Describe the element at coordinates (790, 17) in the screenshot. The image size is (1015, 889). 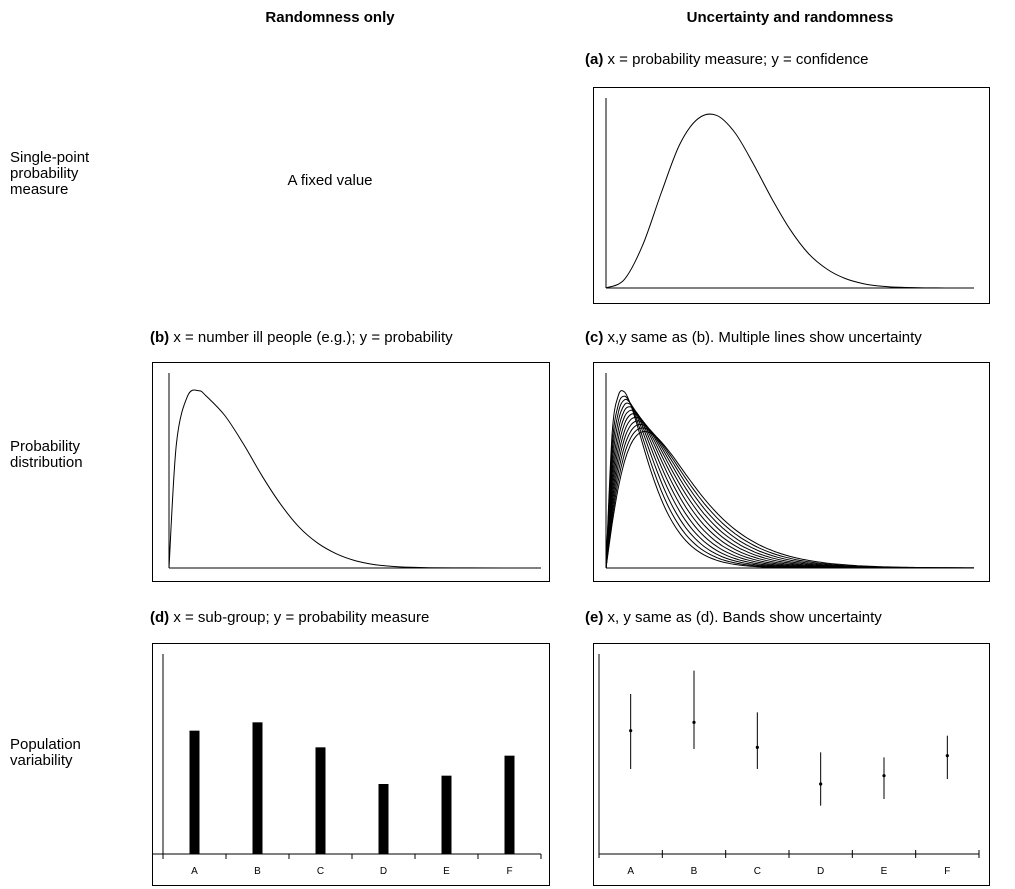
I see `column-header-uncertainty-and-randomness: Uncertainty and randomness` at that location.